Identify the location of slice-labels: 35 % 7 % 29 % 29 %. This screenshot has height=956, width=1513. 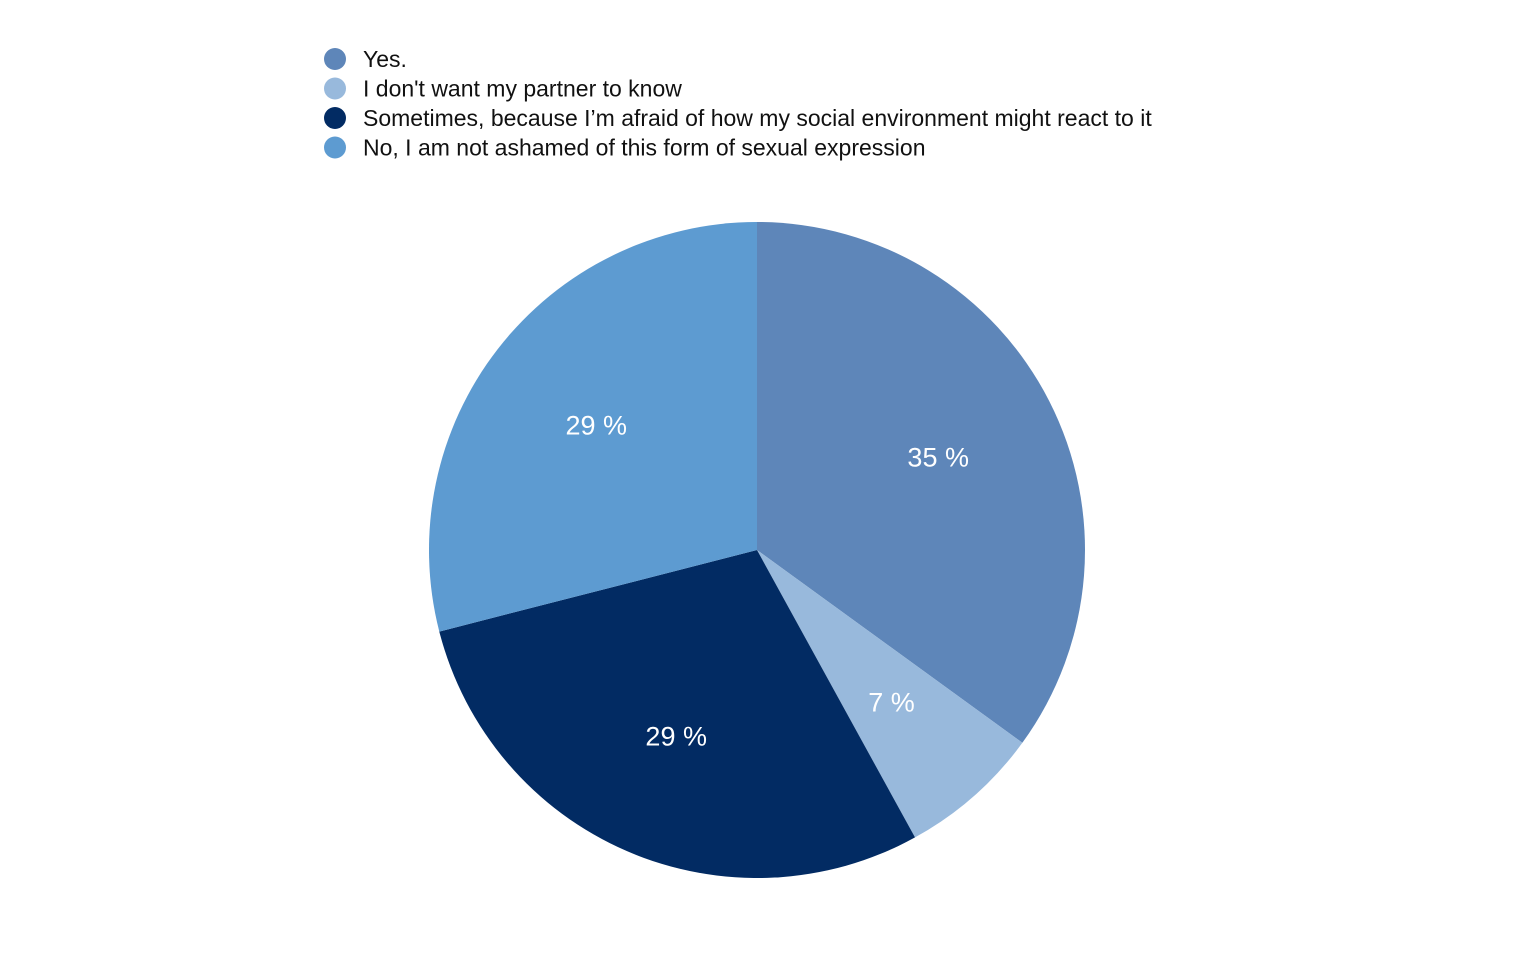
(767, 580).